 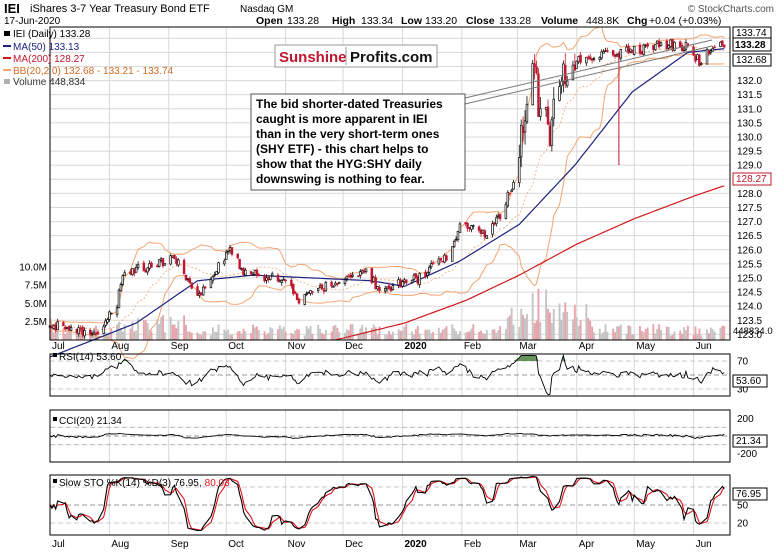 What do you see at coordinates (58, 544) in the screenshot?
I see `month-label-bottom: Jul` at bounding box center [58, 544].